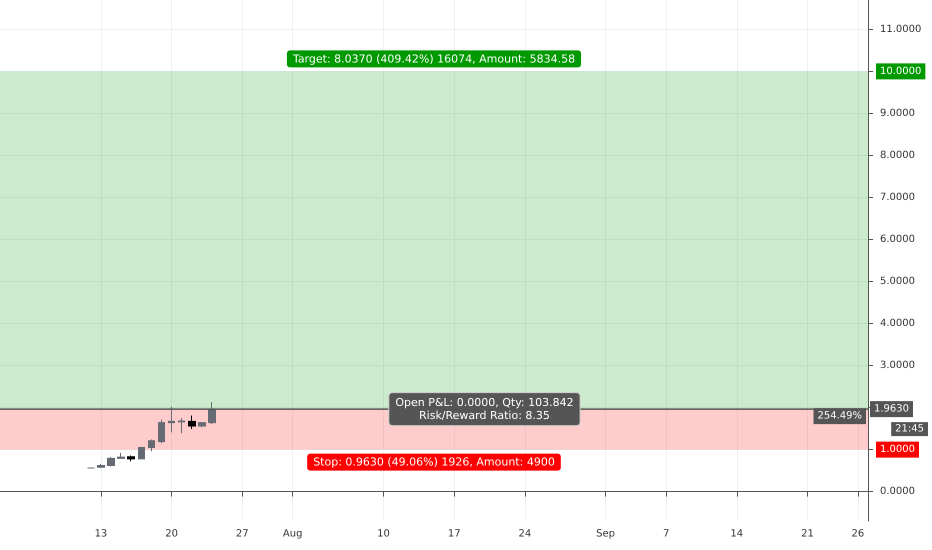 This screenshot has width=932, height=550. Describe the element at coordinates (840, 416) in the screenshot. I see `annotation: 254.49%` at that location.